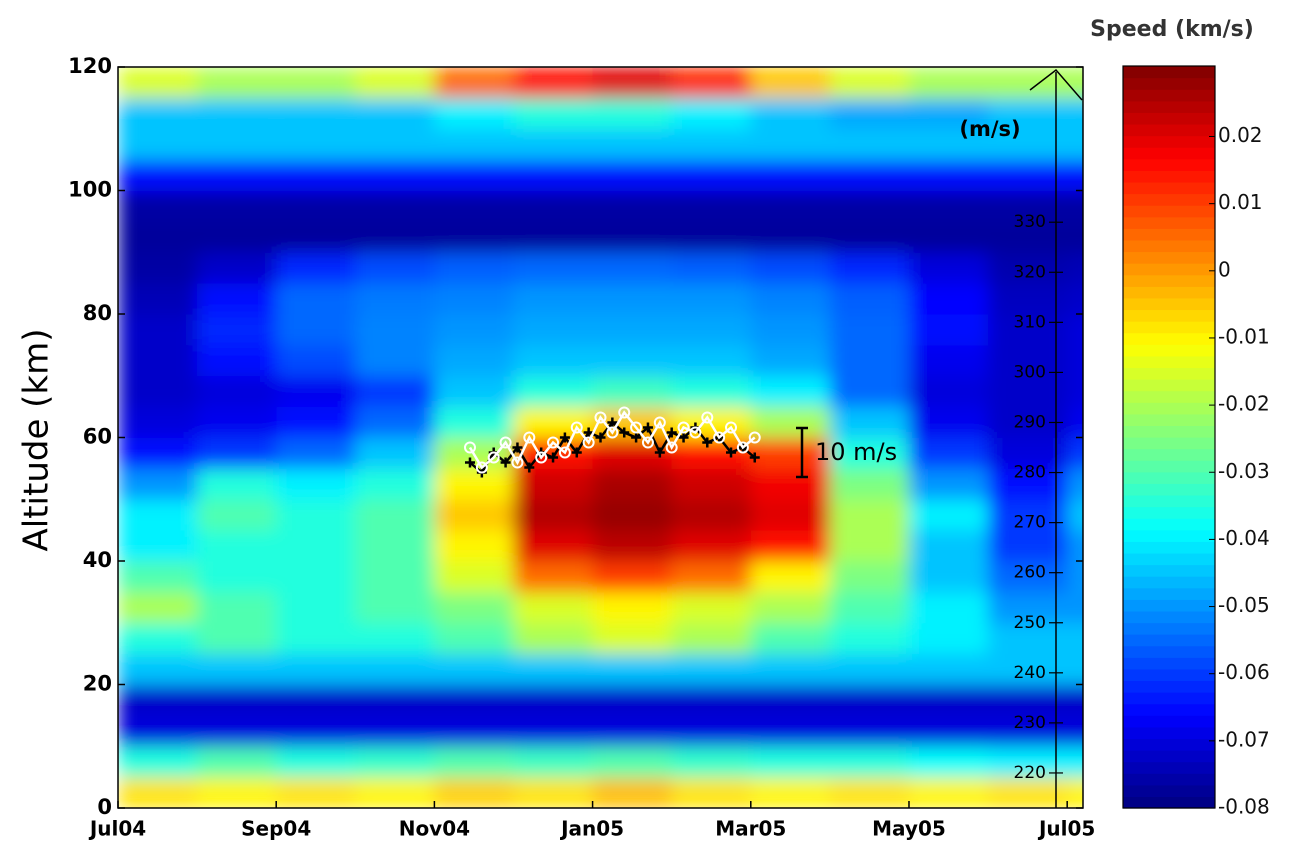 The width and height of the screenshot is (1290, 852). Describe the element at coordinates (97, 684) in the screenshot. I see `y-tick-label: 20` at that location.